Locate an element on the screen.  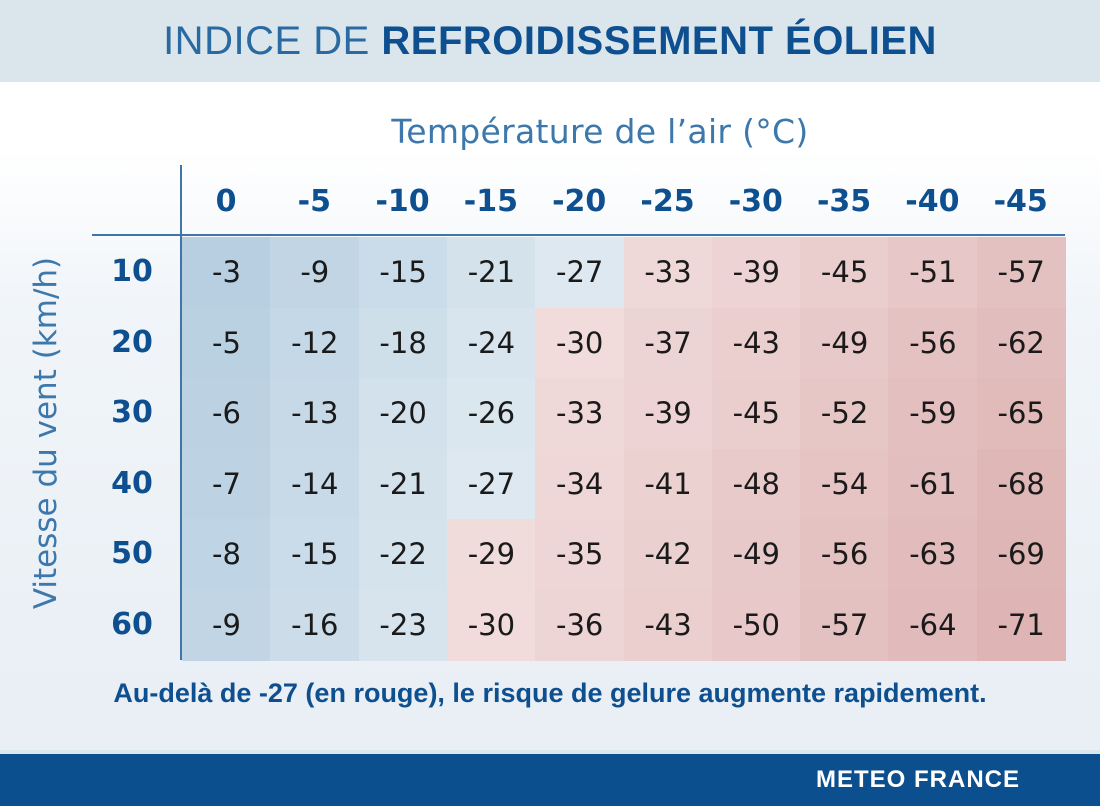
table-cell: -37 is located at coordinates (668, 343).